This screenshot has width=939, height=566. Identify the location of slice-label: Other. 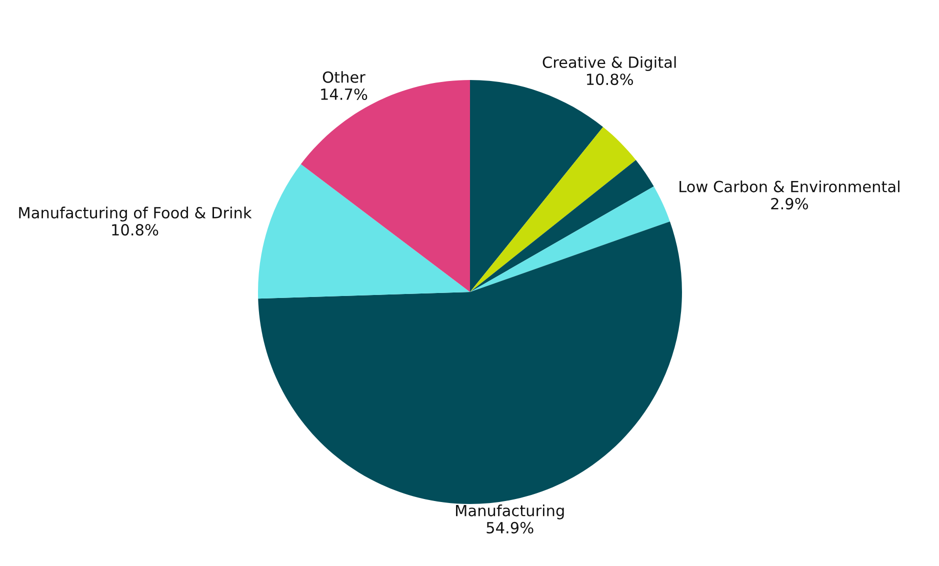
(344, 77).